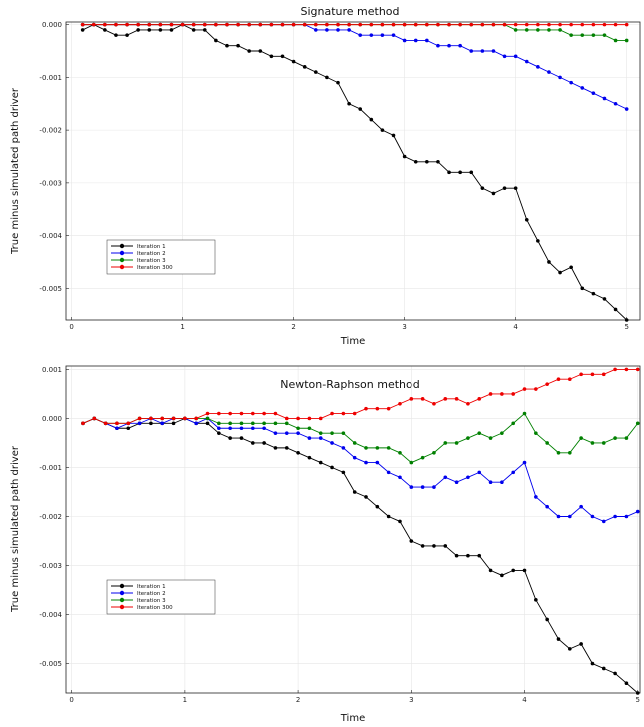 This screenshot has height=727, width=644. I want to click on x-axis-label: Time, so click(352, 718).